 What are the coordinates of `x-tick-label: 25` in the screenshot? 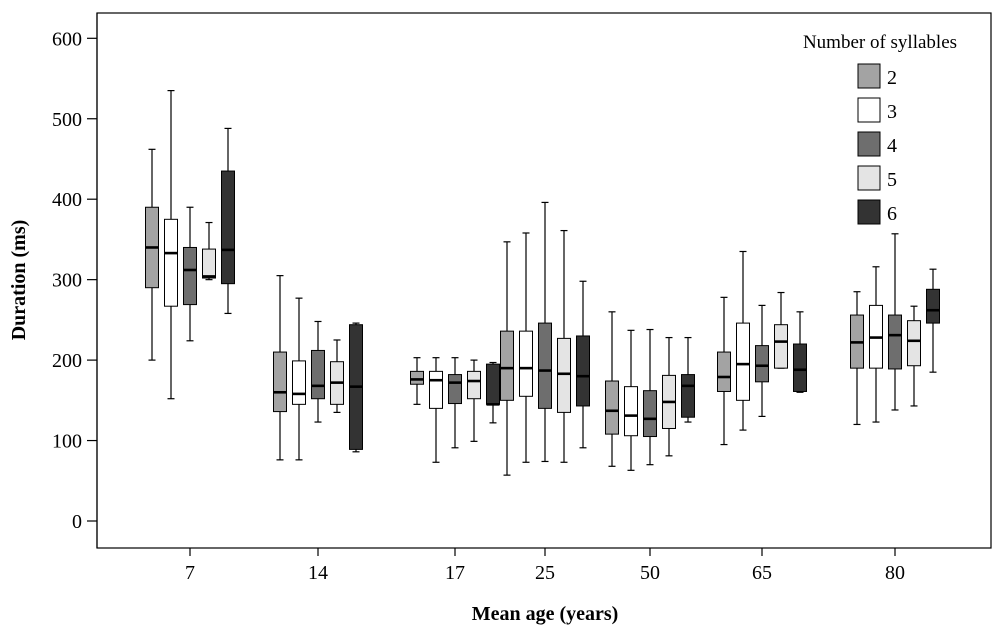 It's located at (545, 573).